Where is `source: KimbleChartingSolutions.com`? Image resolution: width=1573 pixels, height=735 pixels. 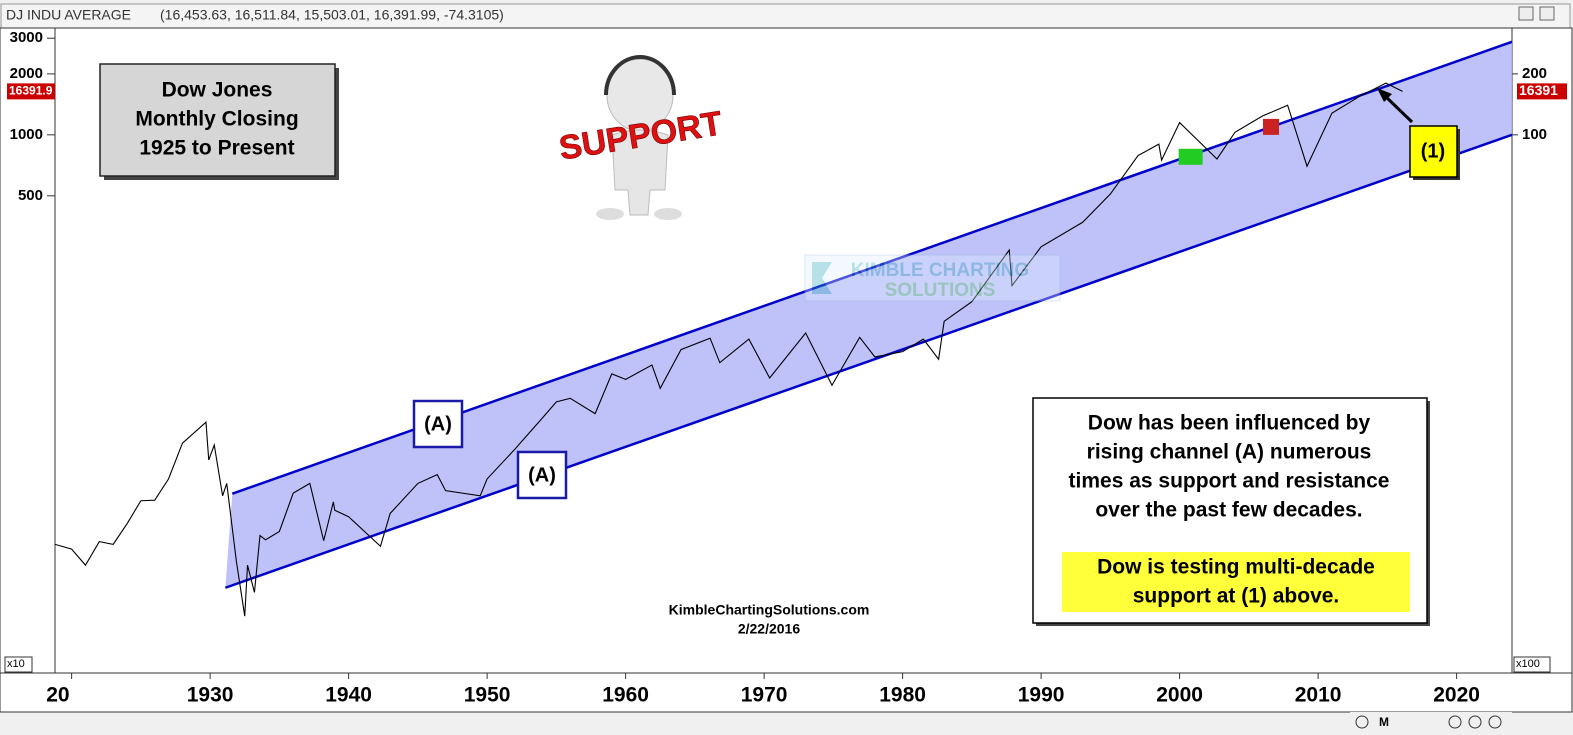 source: KimbleChartingSolutions.com is located at coordinates (769, 610).